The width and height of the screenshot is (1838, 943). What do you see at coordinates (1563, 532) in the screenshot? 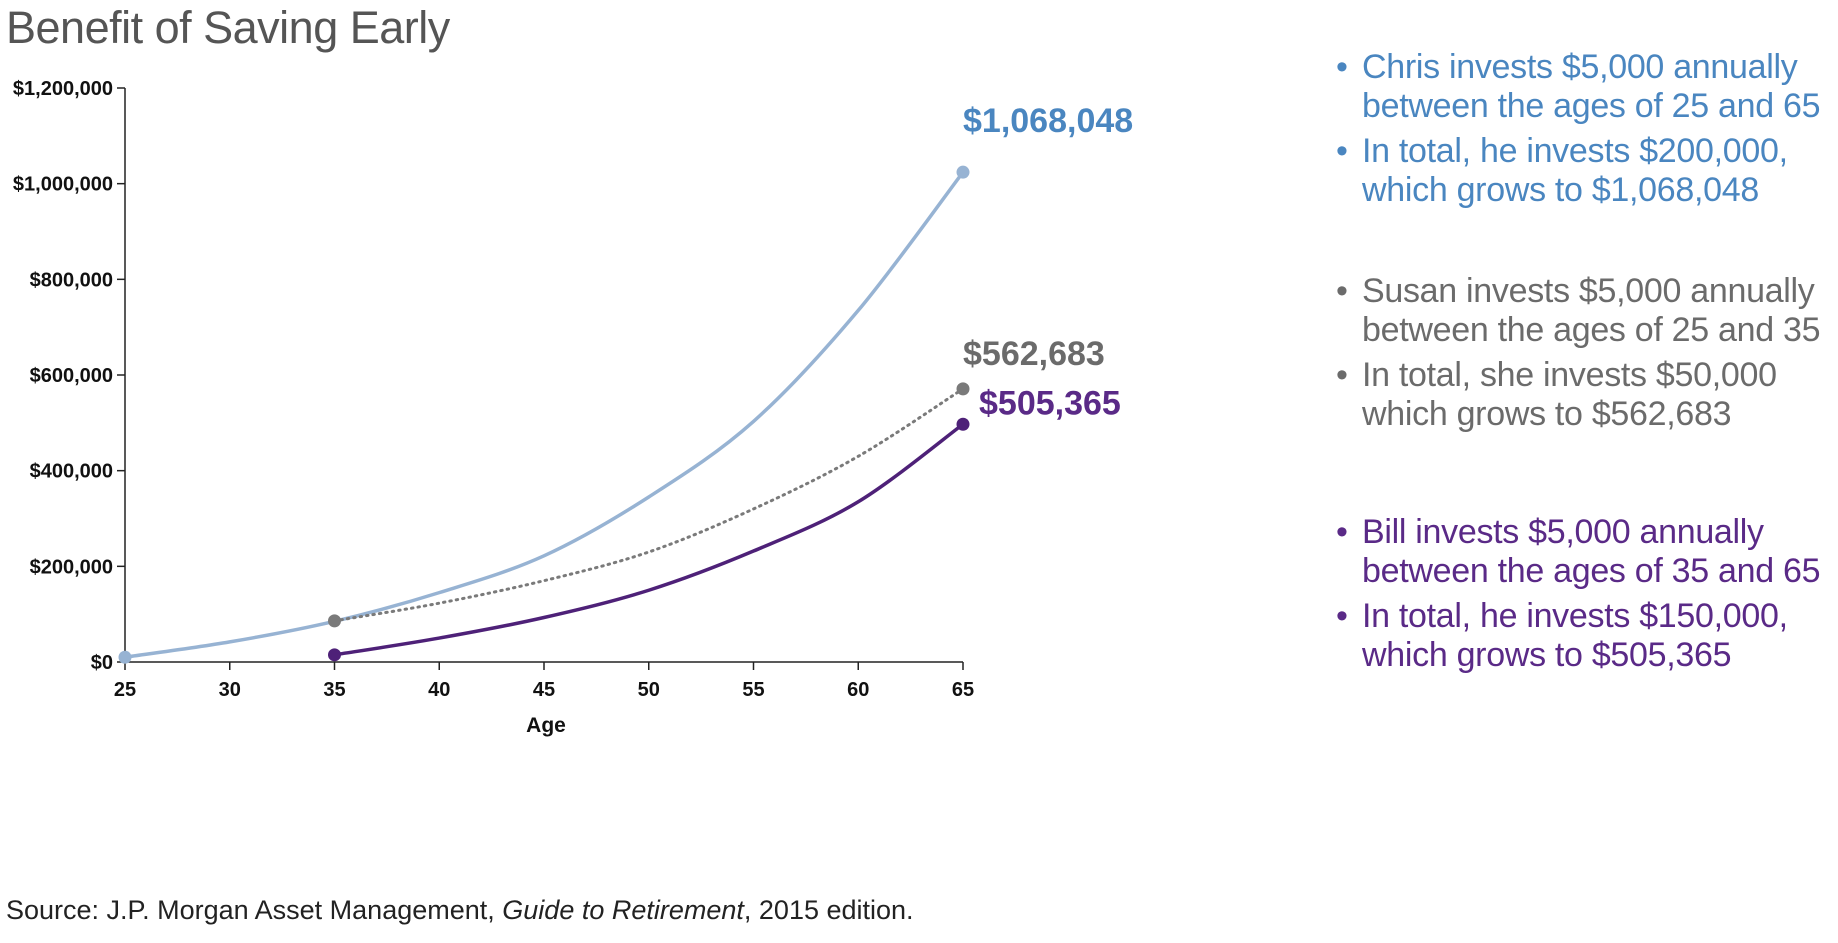
I see `note-line: Bill invests $5,000 annually` at bounding box center [1563, 532].